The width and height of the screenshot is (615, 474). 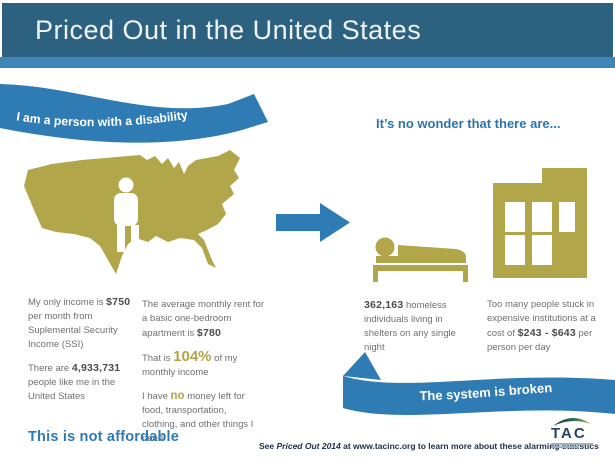 I want to click on system-ribbon-shape, so click(x=479, y=395).